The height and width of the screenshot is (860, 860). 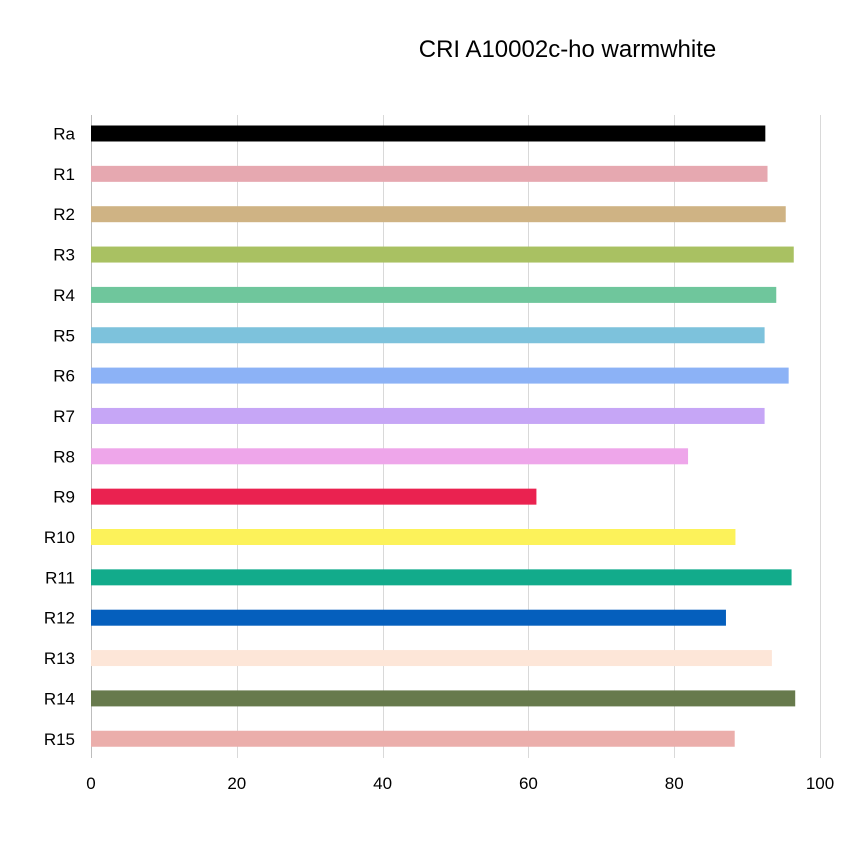 What do you see at coordinates (64, 255) in the screenshot?
I see `category-label: R3` at bounding box center [64, 255].